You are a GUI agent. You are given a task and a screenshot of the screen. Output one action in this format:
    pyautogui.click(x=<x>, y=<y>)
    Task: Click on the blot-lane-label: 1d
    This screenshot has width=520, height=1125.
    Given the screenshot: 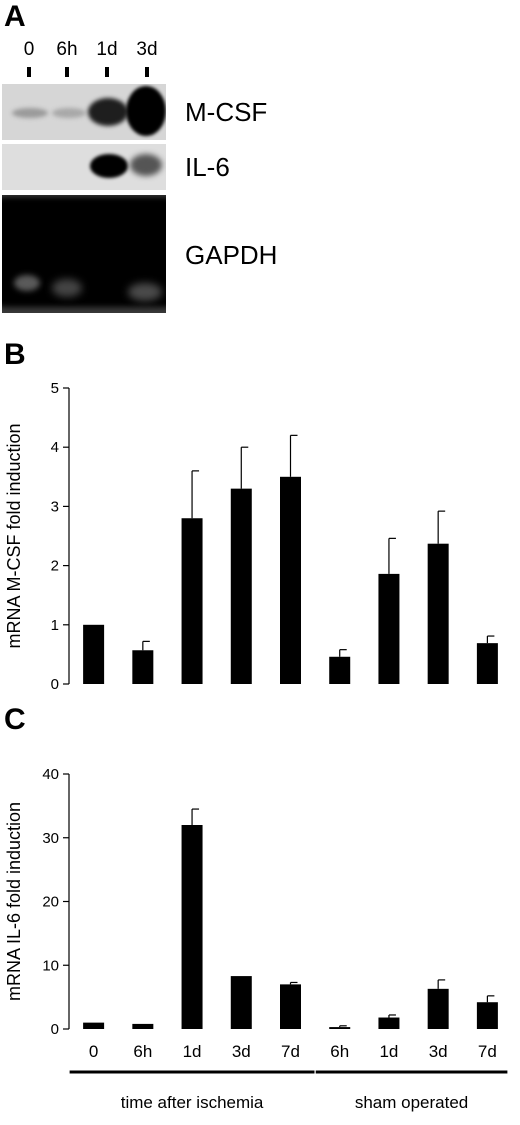 What is the action you would take?
    pyautogui.click(x=107, y=49)
    